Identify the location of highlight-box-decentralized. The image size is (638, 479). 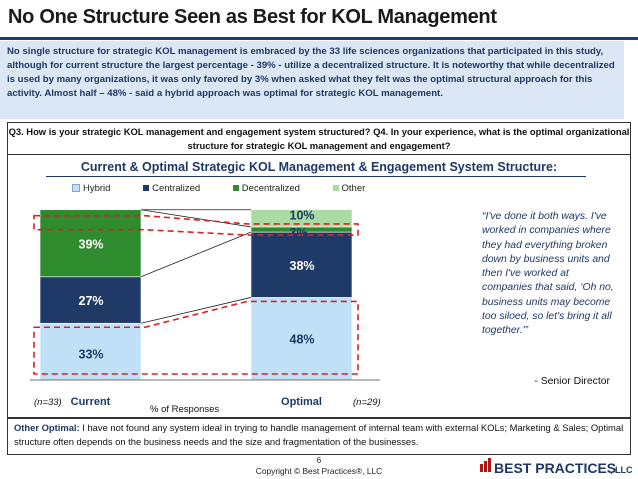
(196, 225).